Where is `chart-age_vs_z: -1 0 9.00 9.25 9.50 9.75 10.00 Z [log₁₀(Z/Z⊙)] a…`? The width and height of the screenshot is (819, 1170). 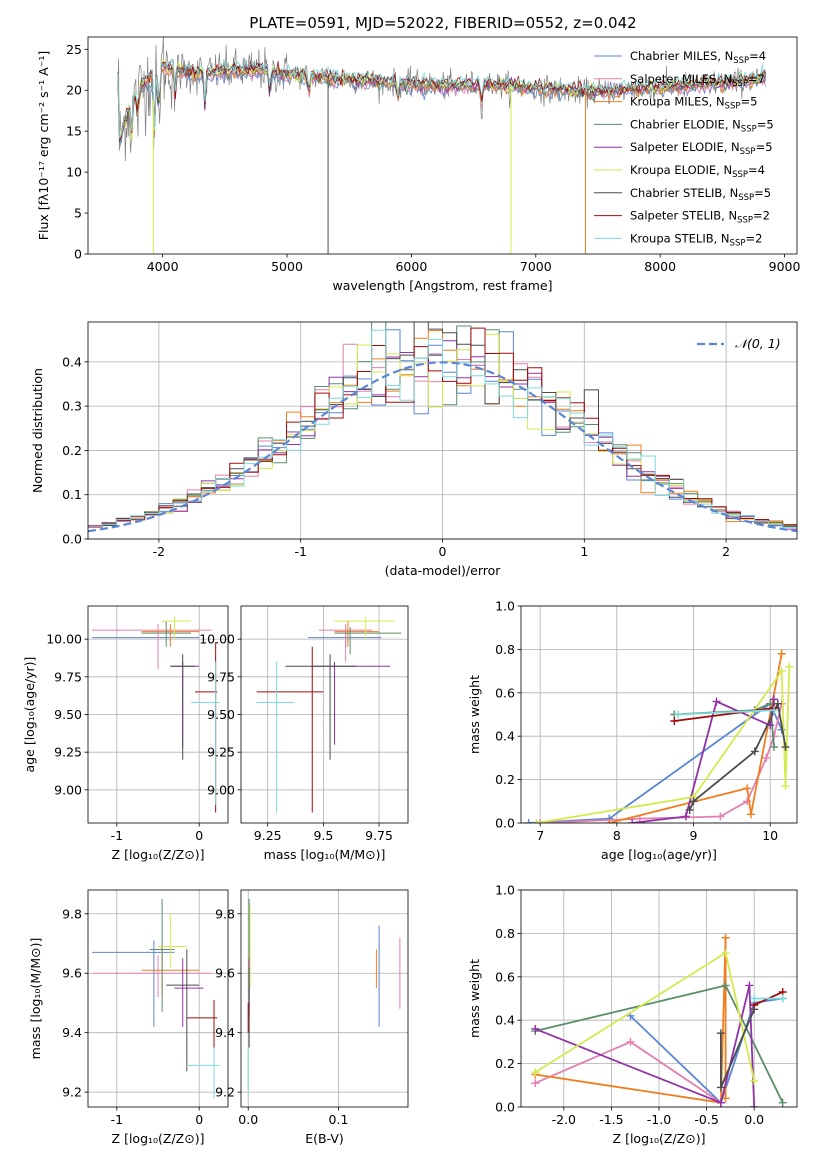 chart-age_vs_z: -1 0 9.00 9.25 9.50 9.75 10.00 Z [log₁₀(Z/Z⊙)] a… is located at coordinates (125, 733).